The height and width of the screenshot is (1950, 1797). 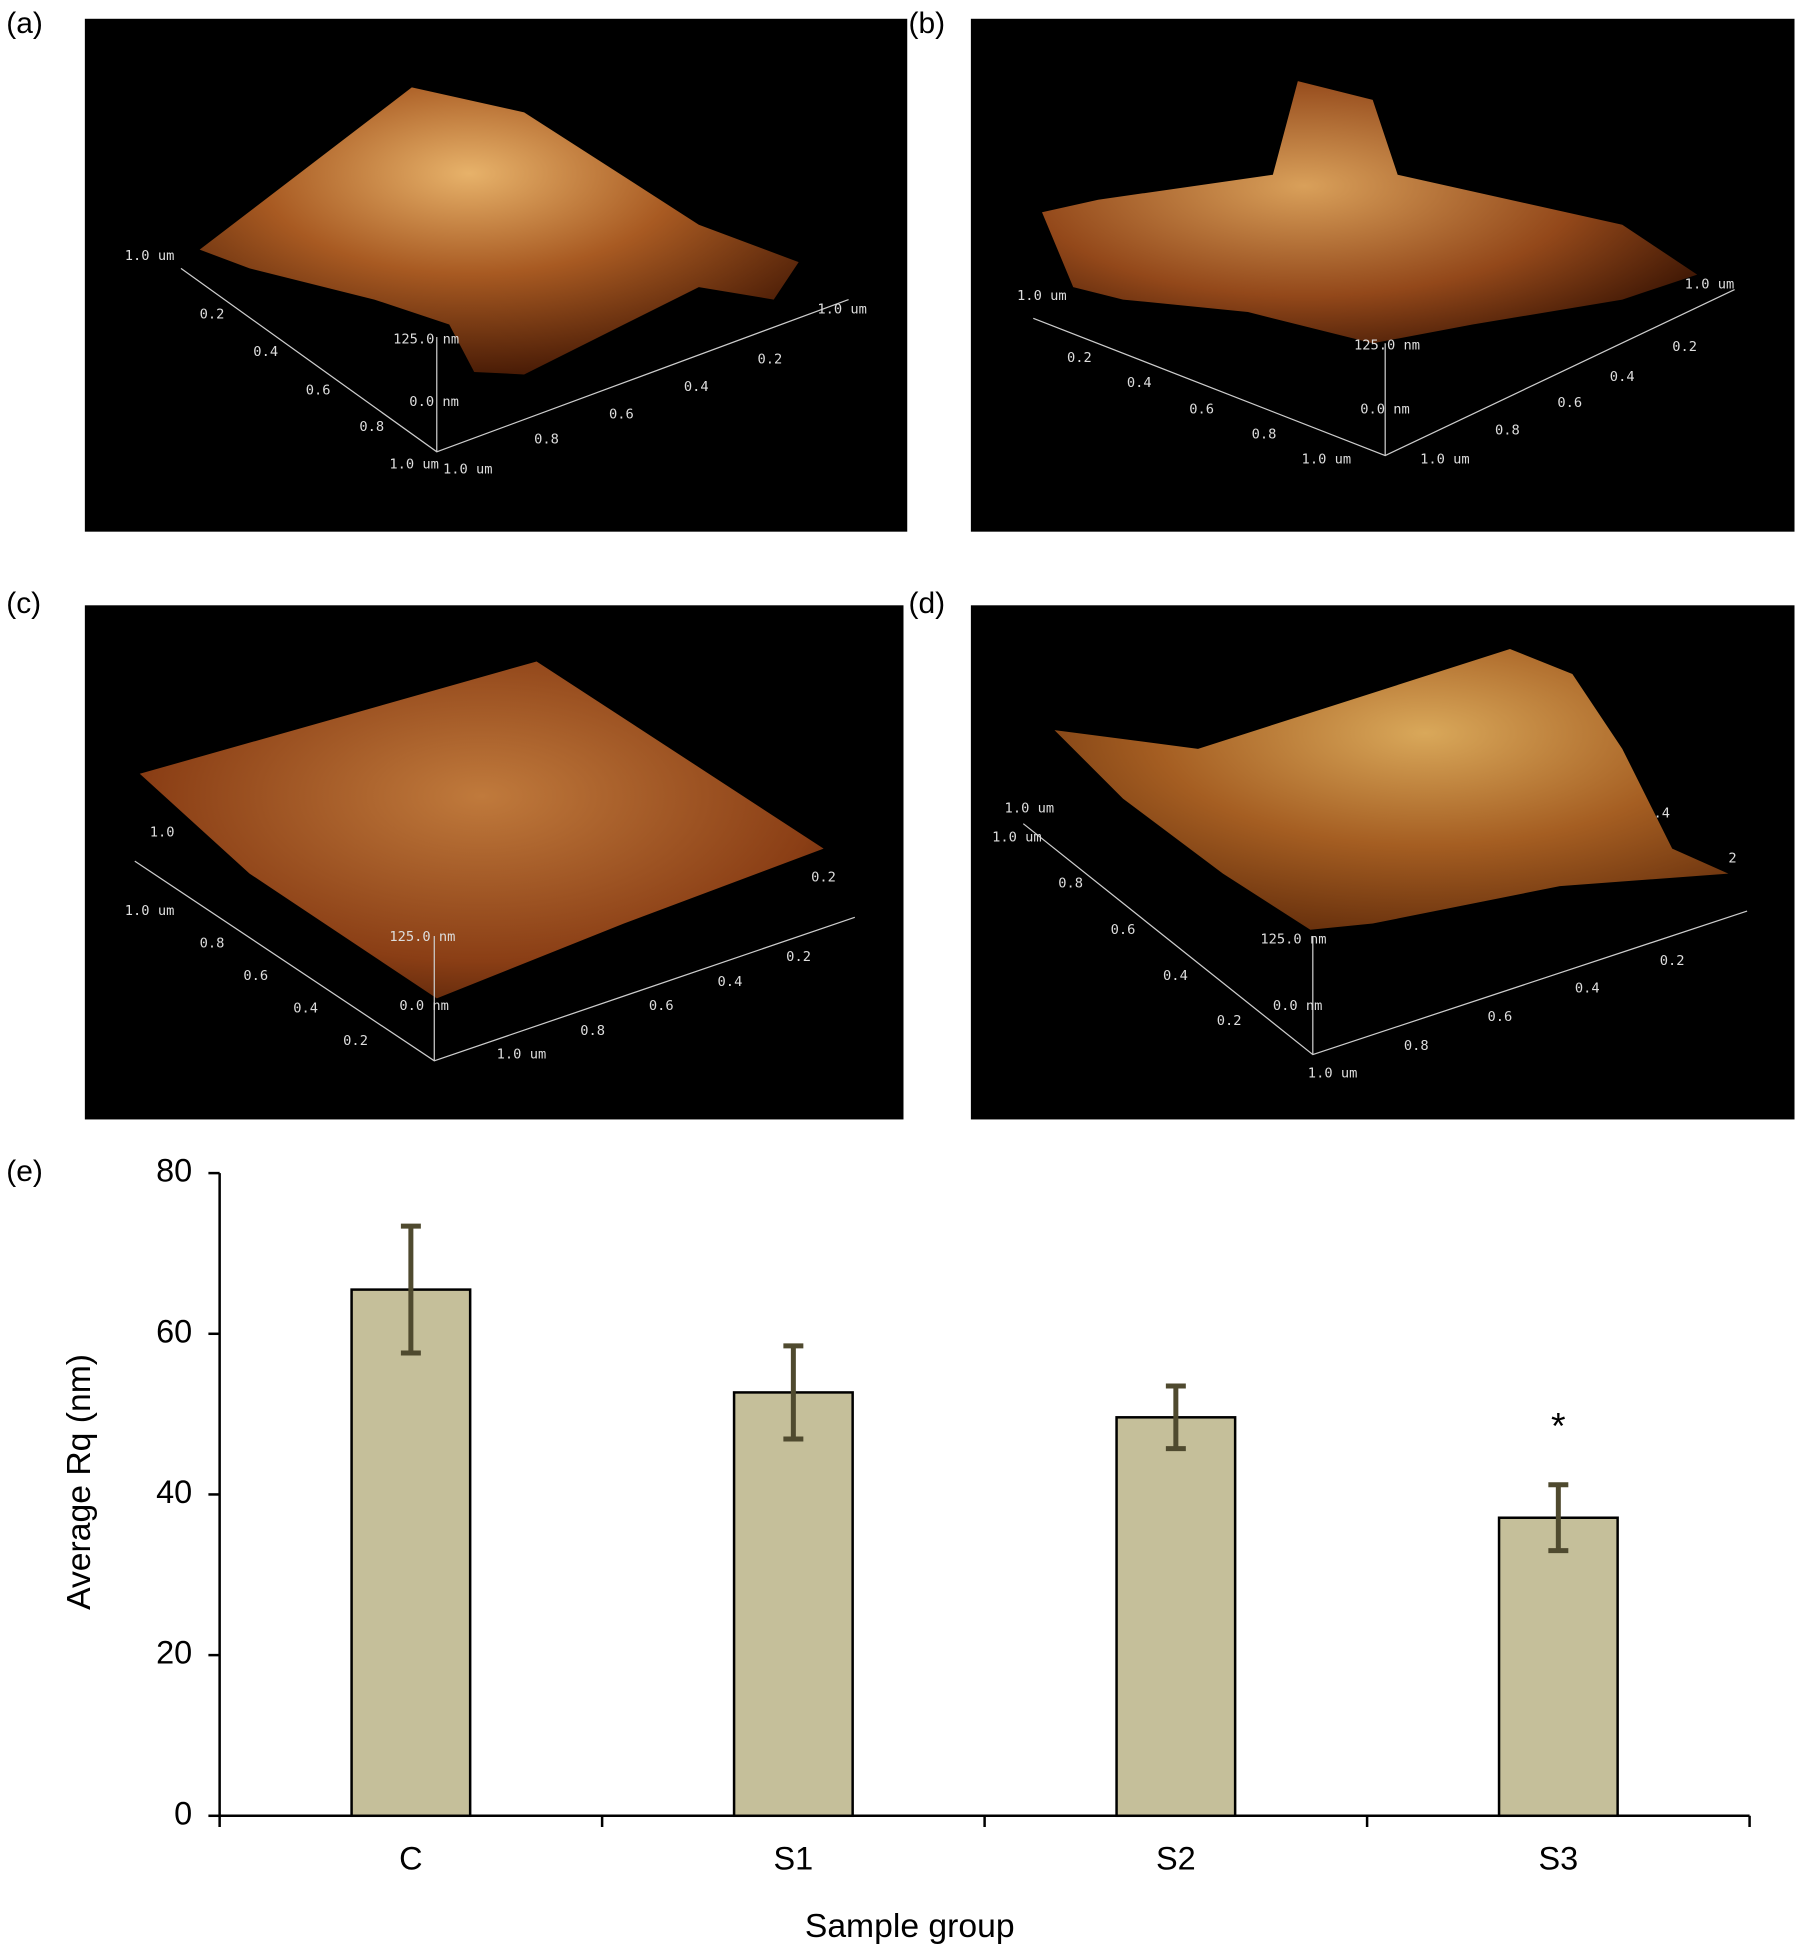 What do you see at coordinates (926, 603) in the screenshot?
I see `panel-label: (d)` at bounding box center [926, 603].